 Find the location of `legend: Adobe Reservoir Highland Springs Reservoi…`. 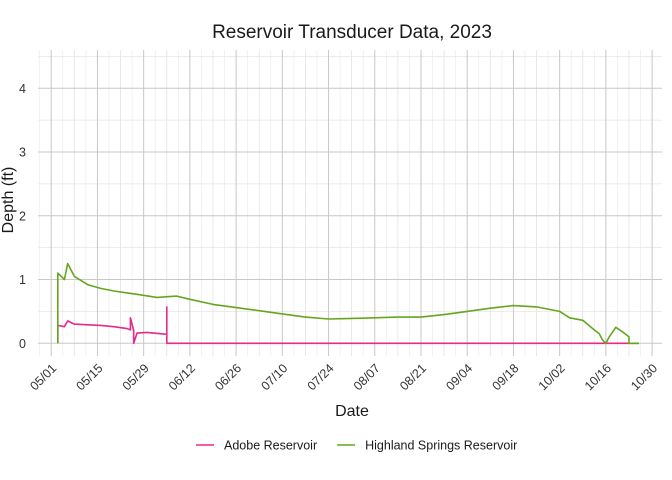

legend: Adobe Reservoir Highland Springs Reservoi… is located at coordinates (356, 446).